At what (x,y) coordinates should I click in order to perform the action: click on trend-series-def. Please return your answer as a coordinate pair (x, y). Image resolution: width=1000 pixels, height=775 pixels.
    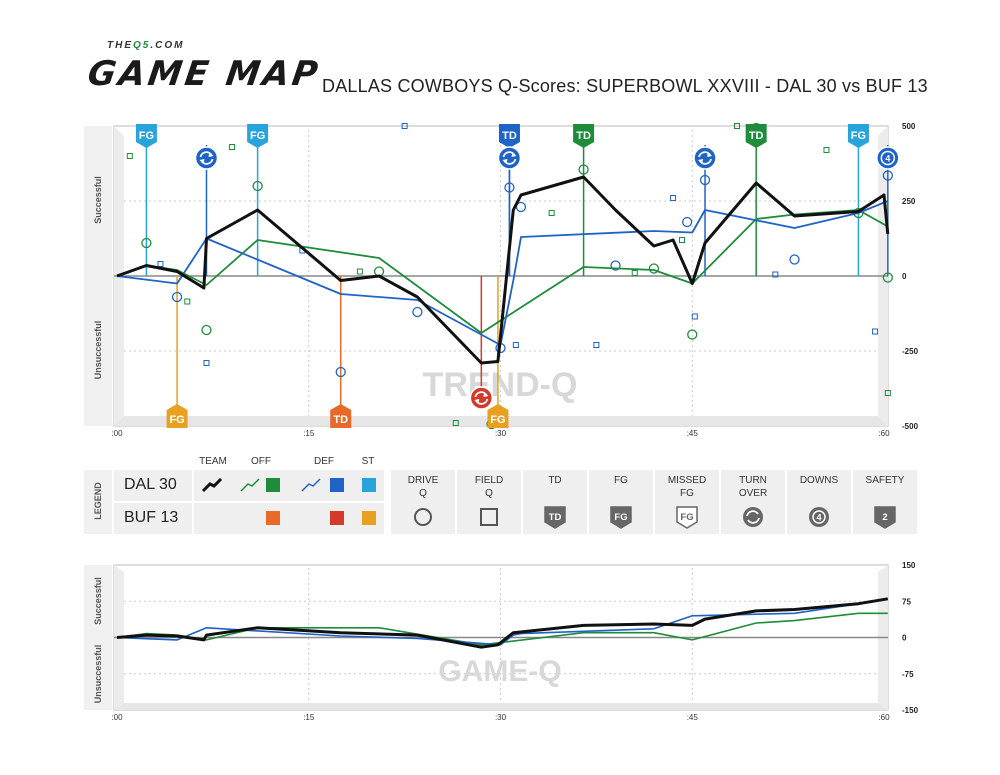
    Looking at the image, I should click on (502, 273).